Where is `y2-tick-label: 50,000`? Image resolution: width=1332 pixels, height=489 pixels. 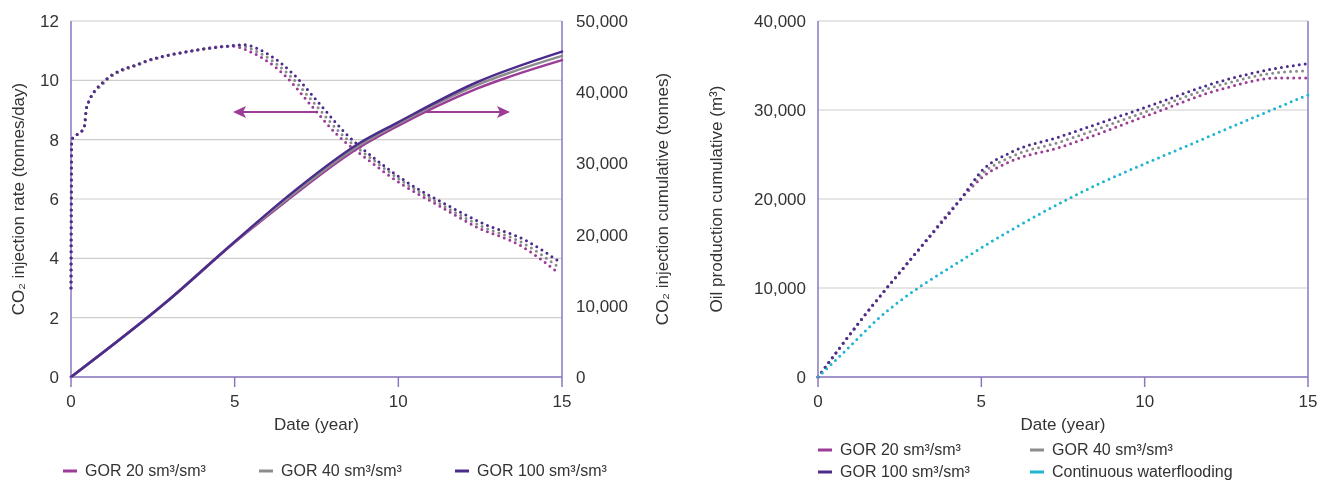 y2-tick-label: 50,000 is located at coordinates (602, 21).